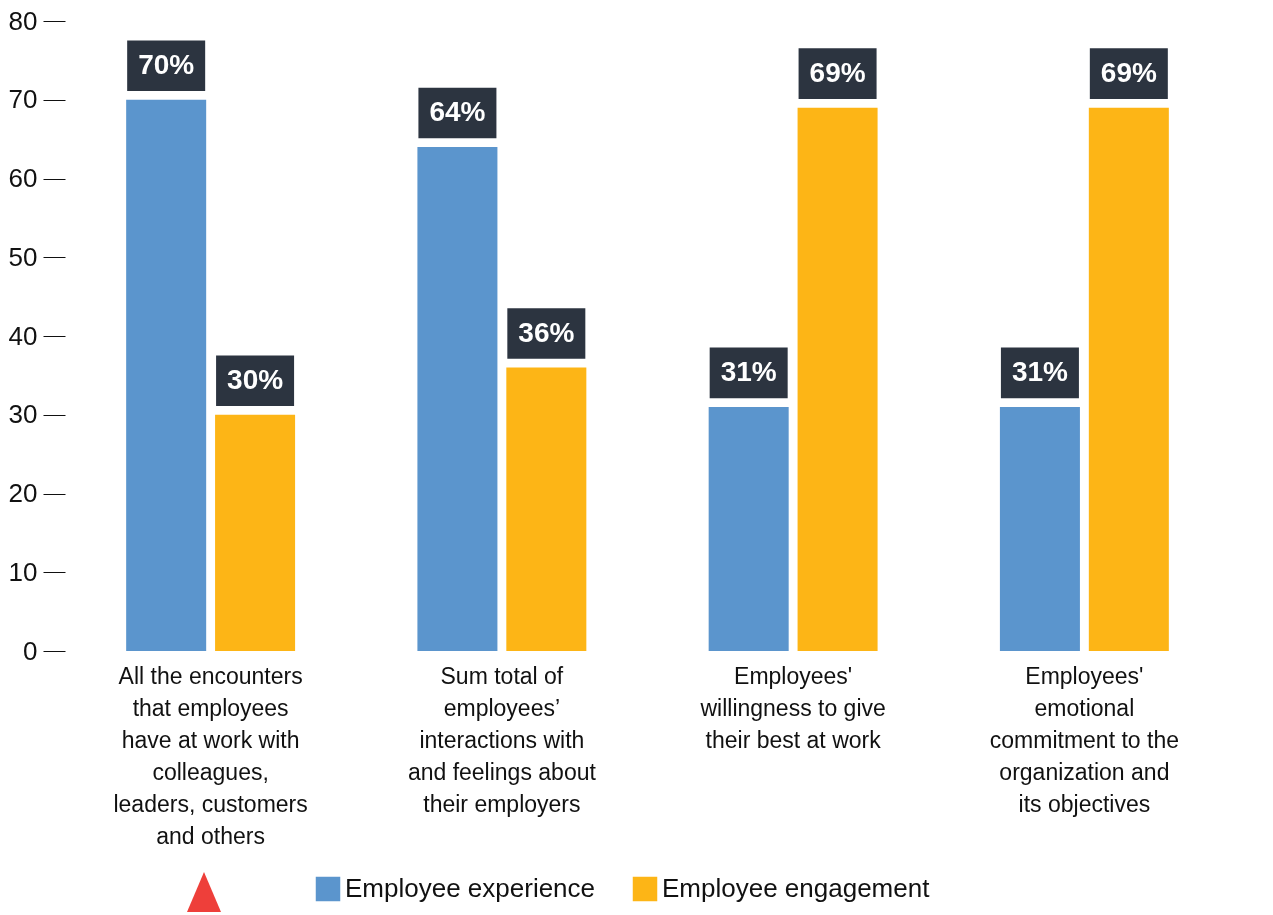  Describe the element at coordinates (23, 99) in the screenshot. I see `y-tick-label: 70` at that location.